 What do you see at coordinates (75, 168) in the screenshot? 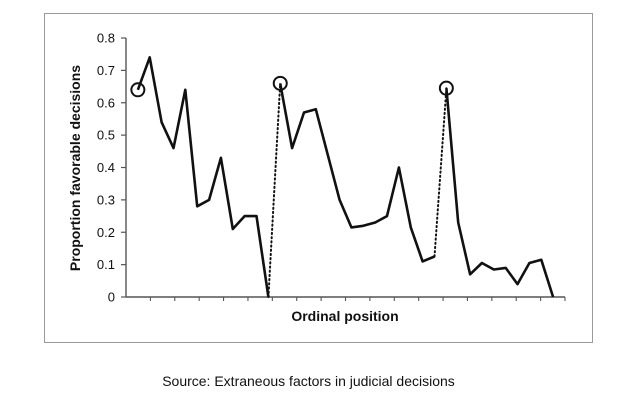
I see `y-axis-title: Proportion favorable decisions` at bounding box center [75, 168].